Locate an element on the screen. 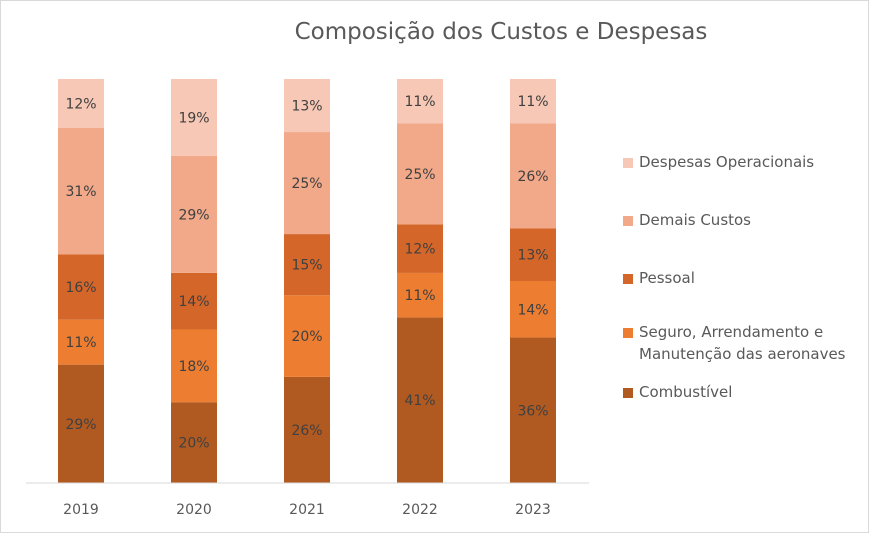  bar-2021-pessoal is located at coordinates (307, 265).